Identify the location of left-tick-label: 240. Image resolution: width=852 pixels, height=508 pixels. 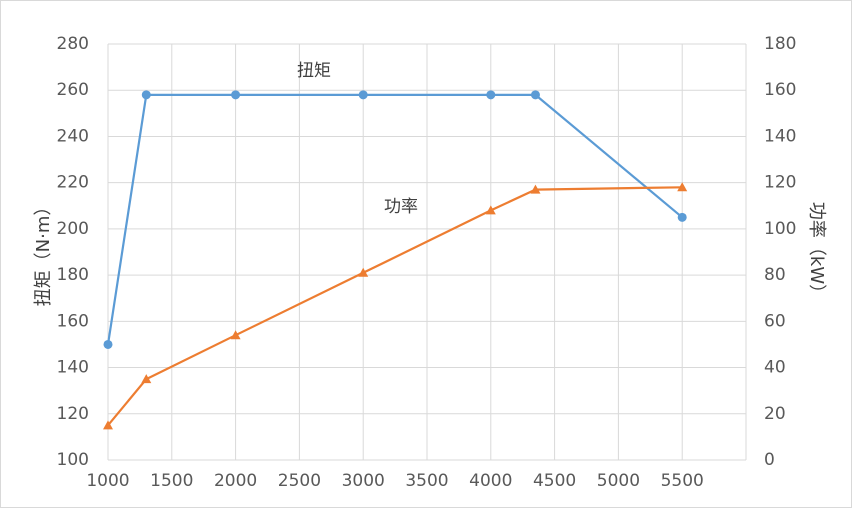
(73, 136).